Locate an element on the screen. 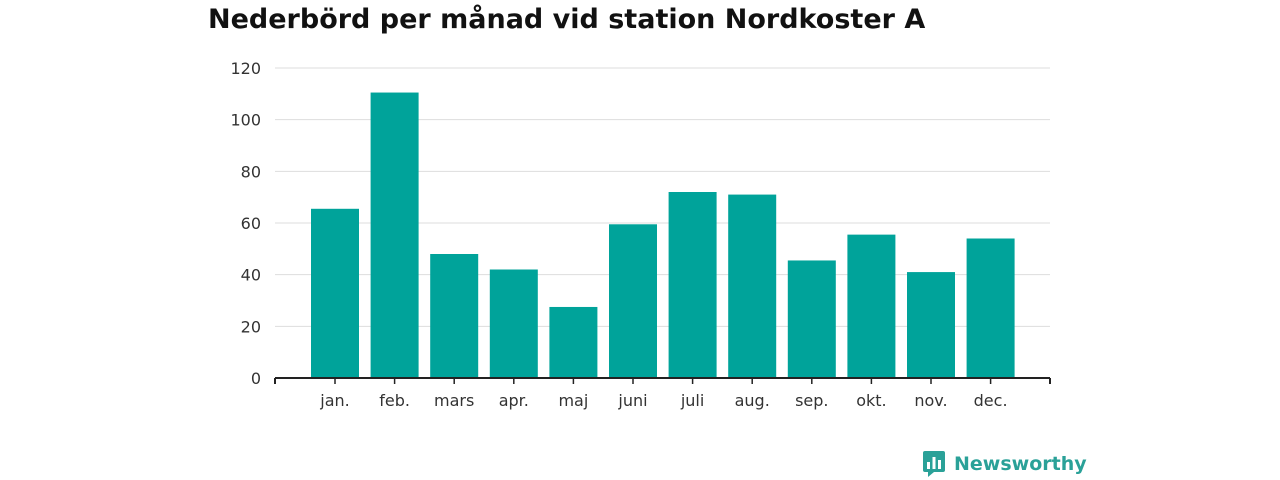 The image size is (1280, 480). x-tick-label: sep. is located at coordinates (811, 400).